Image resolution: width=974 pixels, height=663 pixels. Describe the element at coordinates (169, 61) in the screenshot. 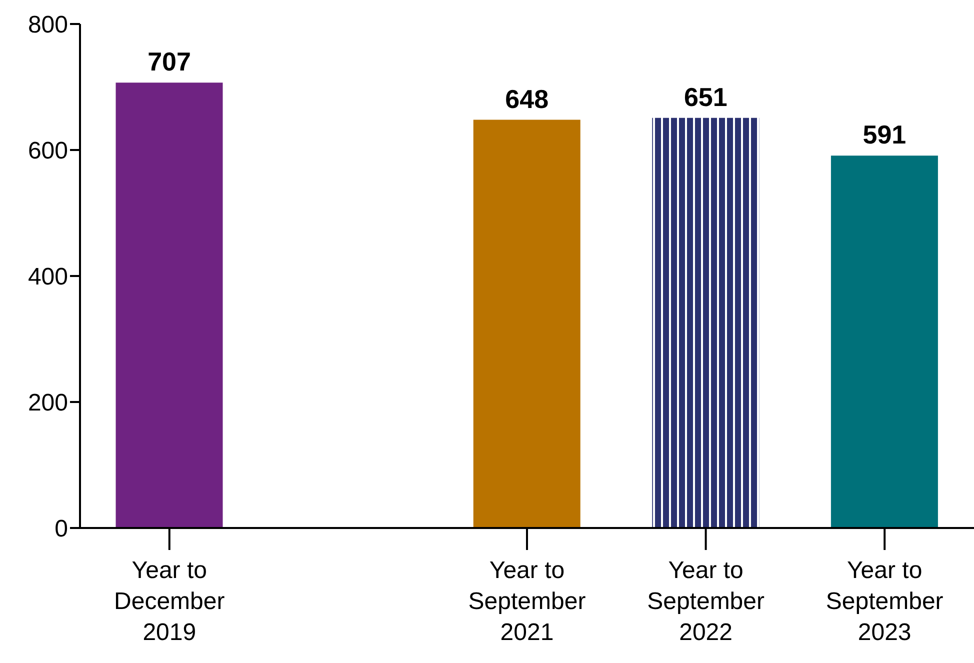

I see `data-label: 707` at that location.